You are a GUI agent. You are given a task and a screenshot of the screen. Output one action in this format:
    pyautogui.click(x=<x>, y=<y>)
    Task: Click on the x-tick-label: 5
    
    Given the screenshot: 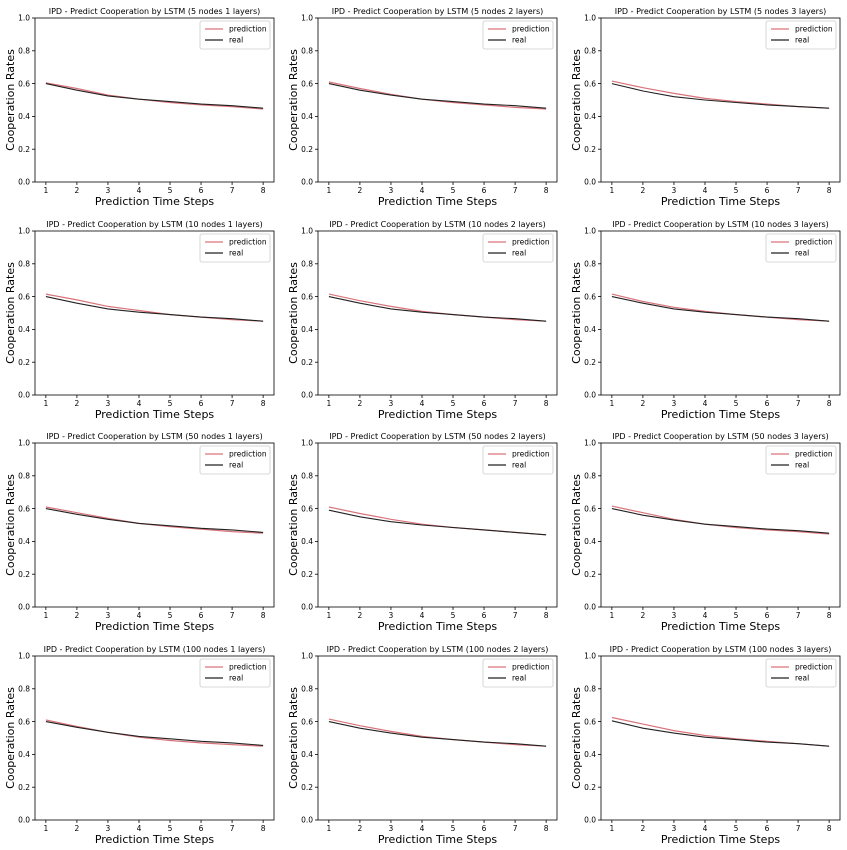 What is the action you would take?
    pyautogui.click(x=453, y=615)
    